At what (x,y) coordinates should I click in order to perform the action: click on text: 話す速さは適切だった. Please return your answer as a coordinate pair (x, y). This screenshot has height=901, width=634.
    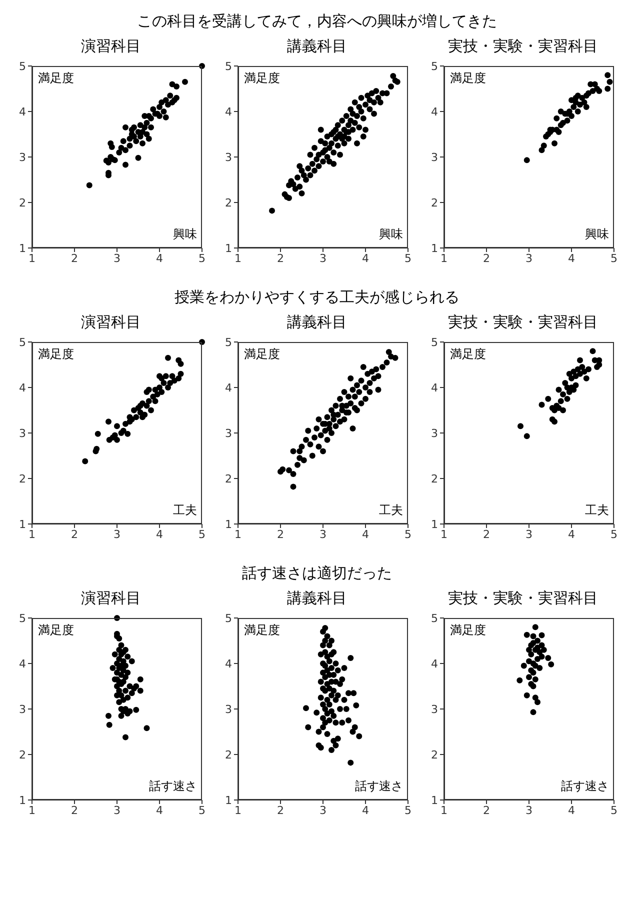
    Looking at the image, I should click on (317, 573).